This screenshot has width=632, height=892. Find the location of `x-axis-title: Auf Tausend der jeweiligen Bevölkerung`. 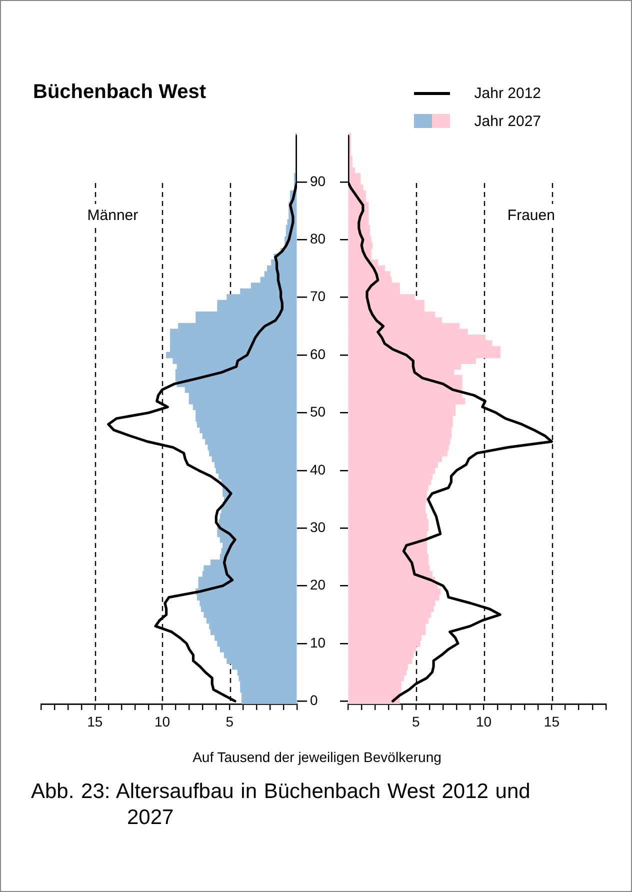

x-axis-title: Auf Tausend der jeweiligen Bevölkerung is located at coordinates (317, 757).